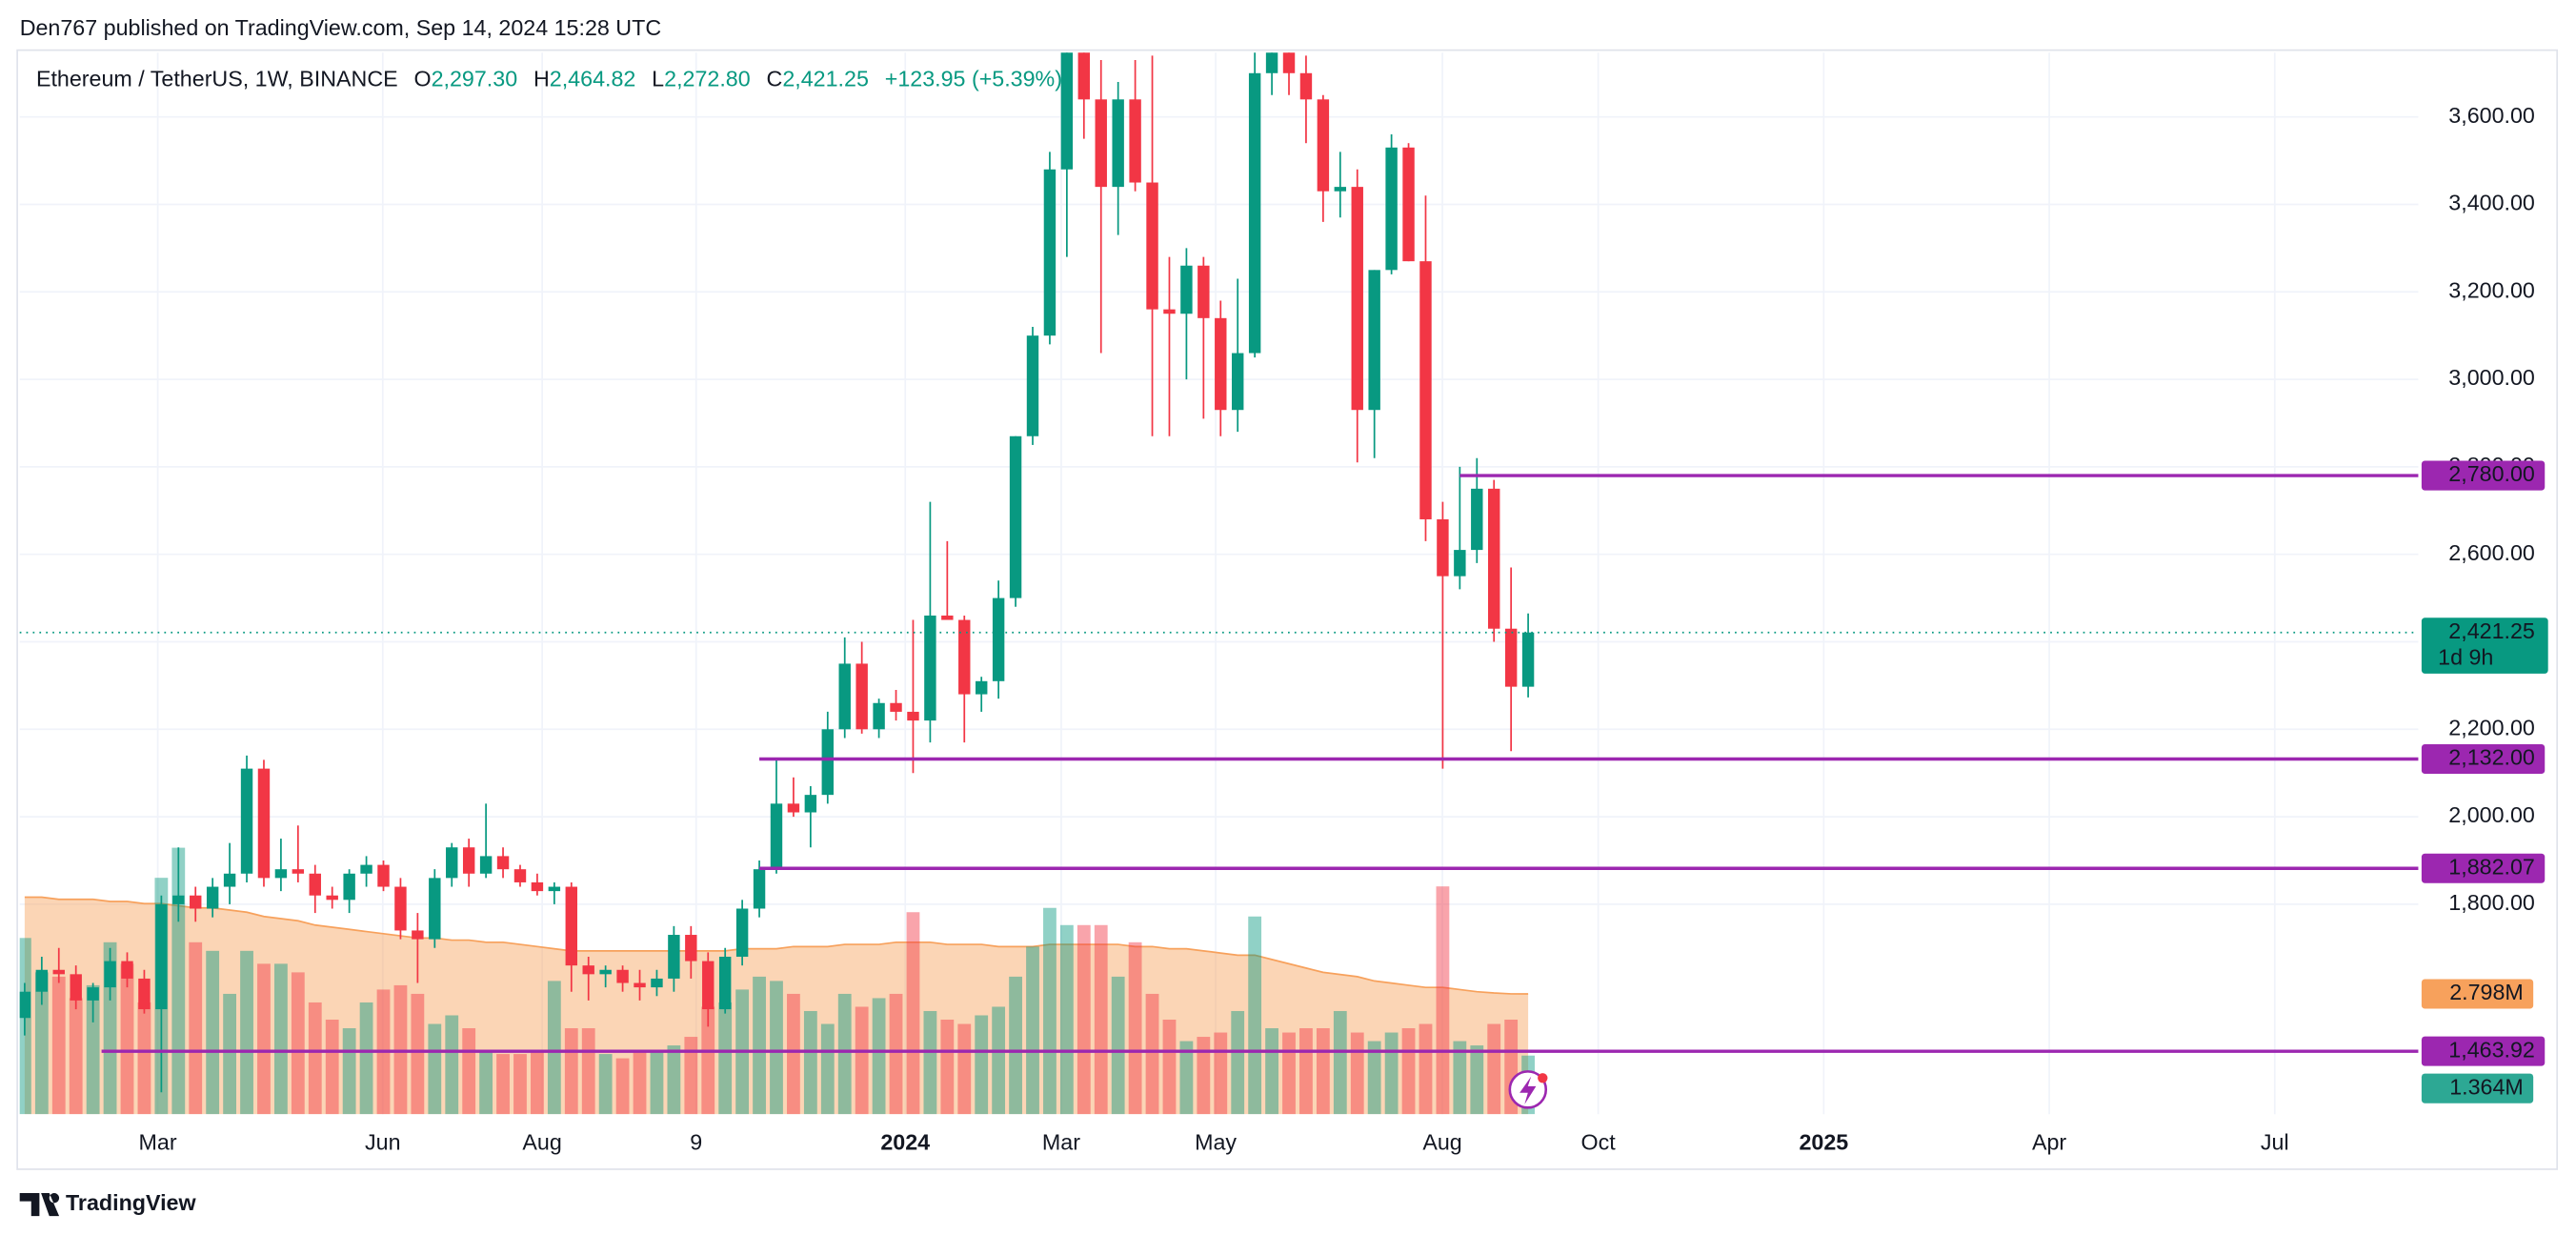 Image resolution: width=2576 pixels, height=1235 pixels. Describe the element at coordinates (2492, 866) in the screenshot. I see `level-label: 1,882.07` at that location.